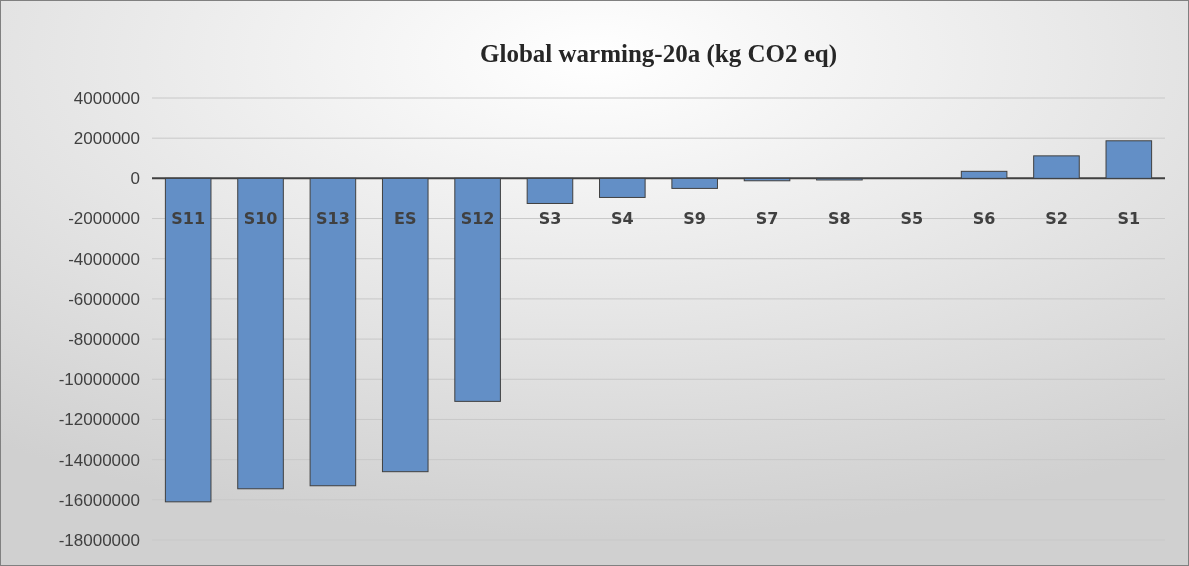 The image size is (1189, 566). I want to click on x-tick-label: S5, so click(912, 218).